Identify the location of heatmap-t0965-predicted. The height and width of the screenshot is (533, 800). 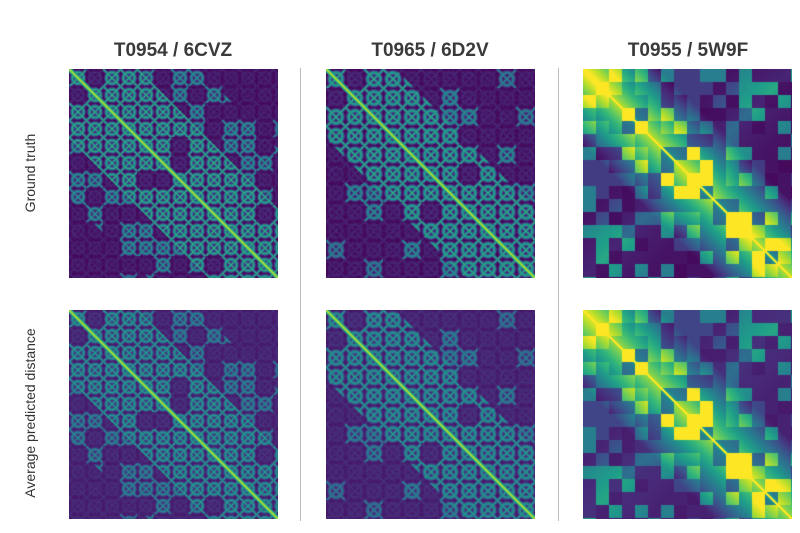
(430, 414).